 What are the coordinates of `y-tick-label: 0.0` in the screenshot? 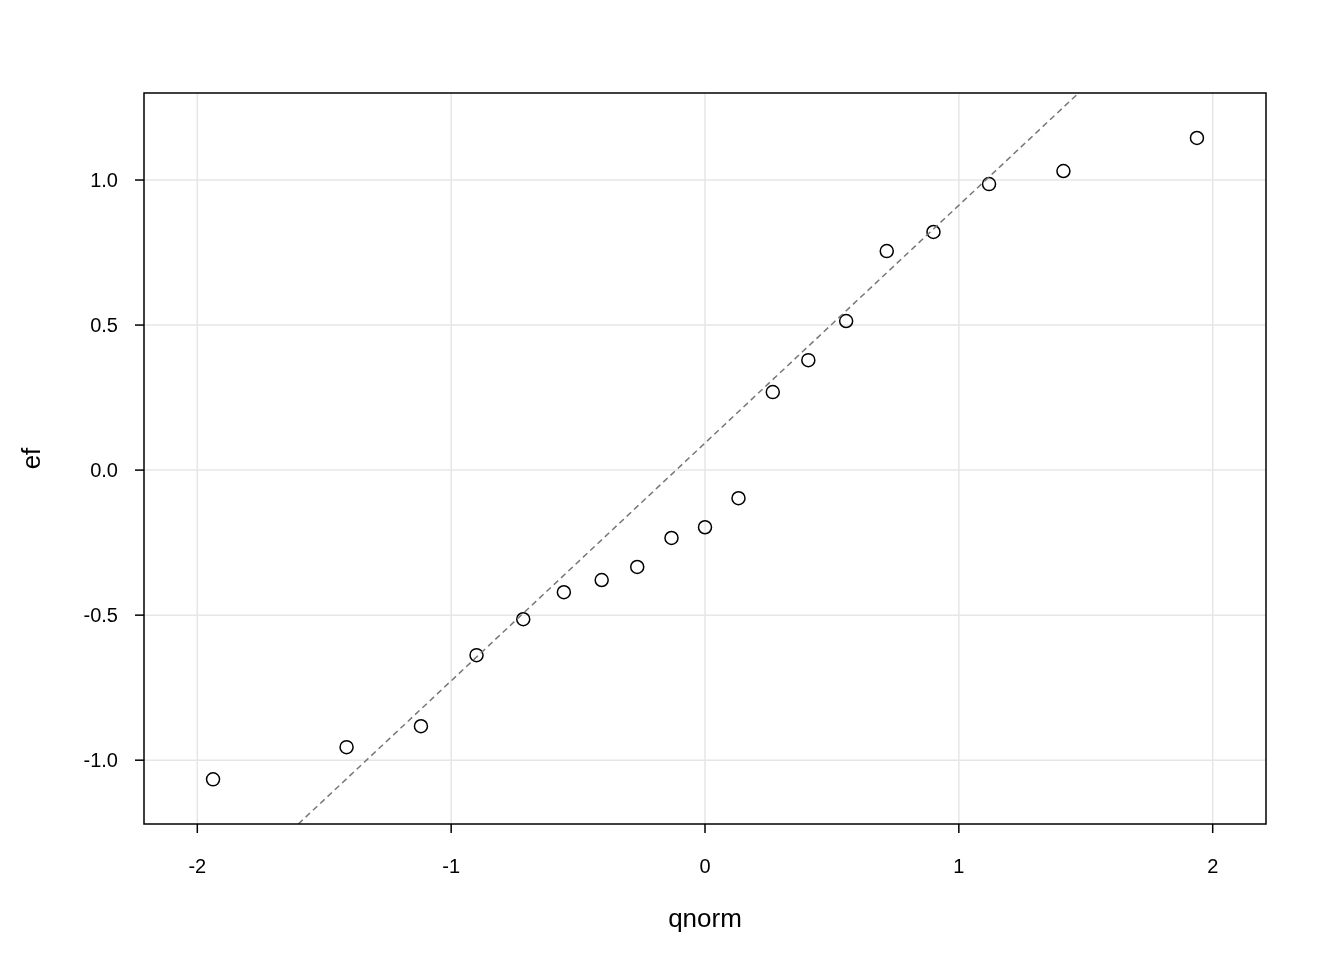 It's located at (104, 470).